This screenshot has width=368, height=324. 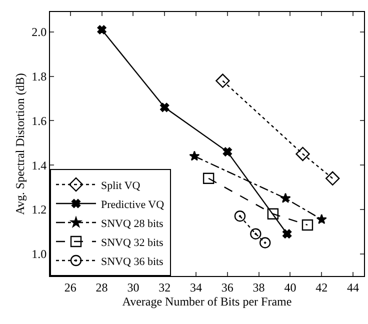 What do you see at coordinates (290, 287) in the screenshot?
I see `x-tick-label: 40` at bounding box center [290, 287].